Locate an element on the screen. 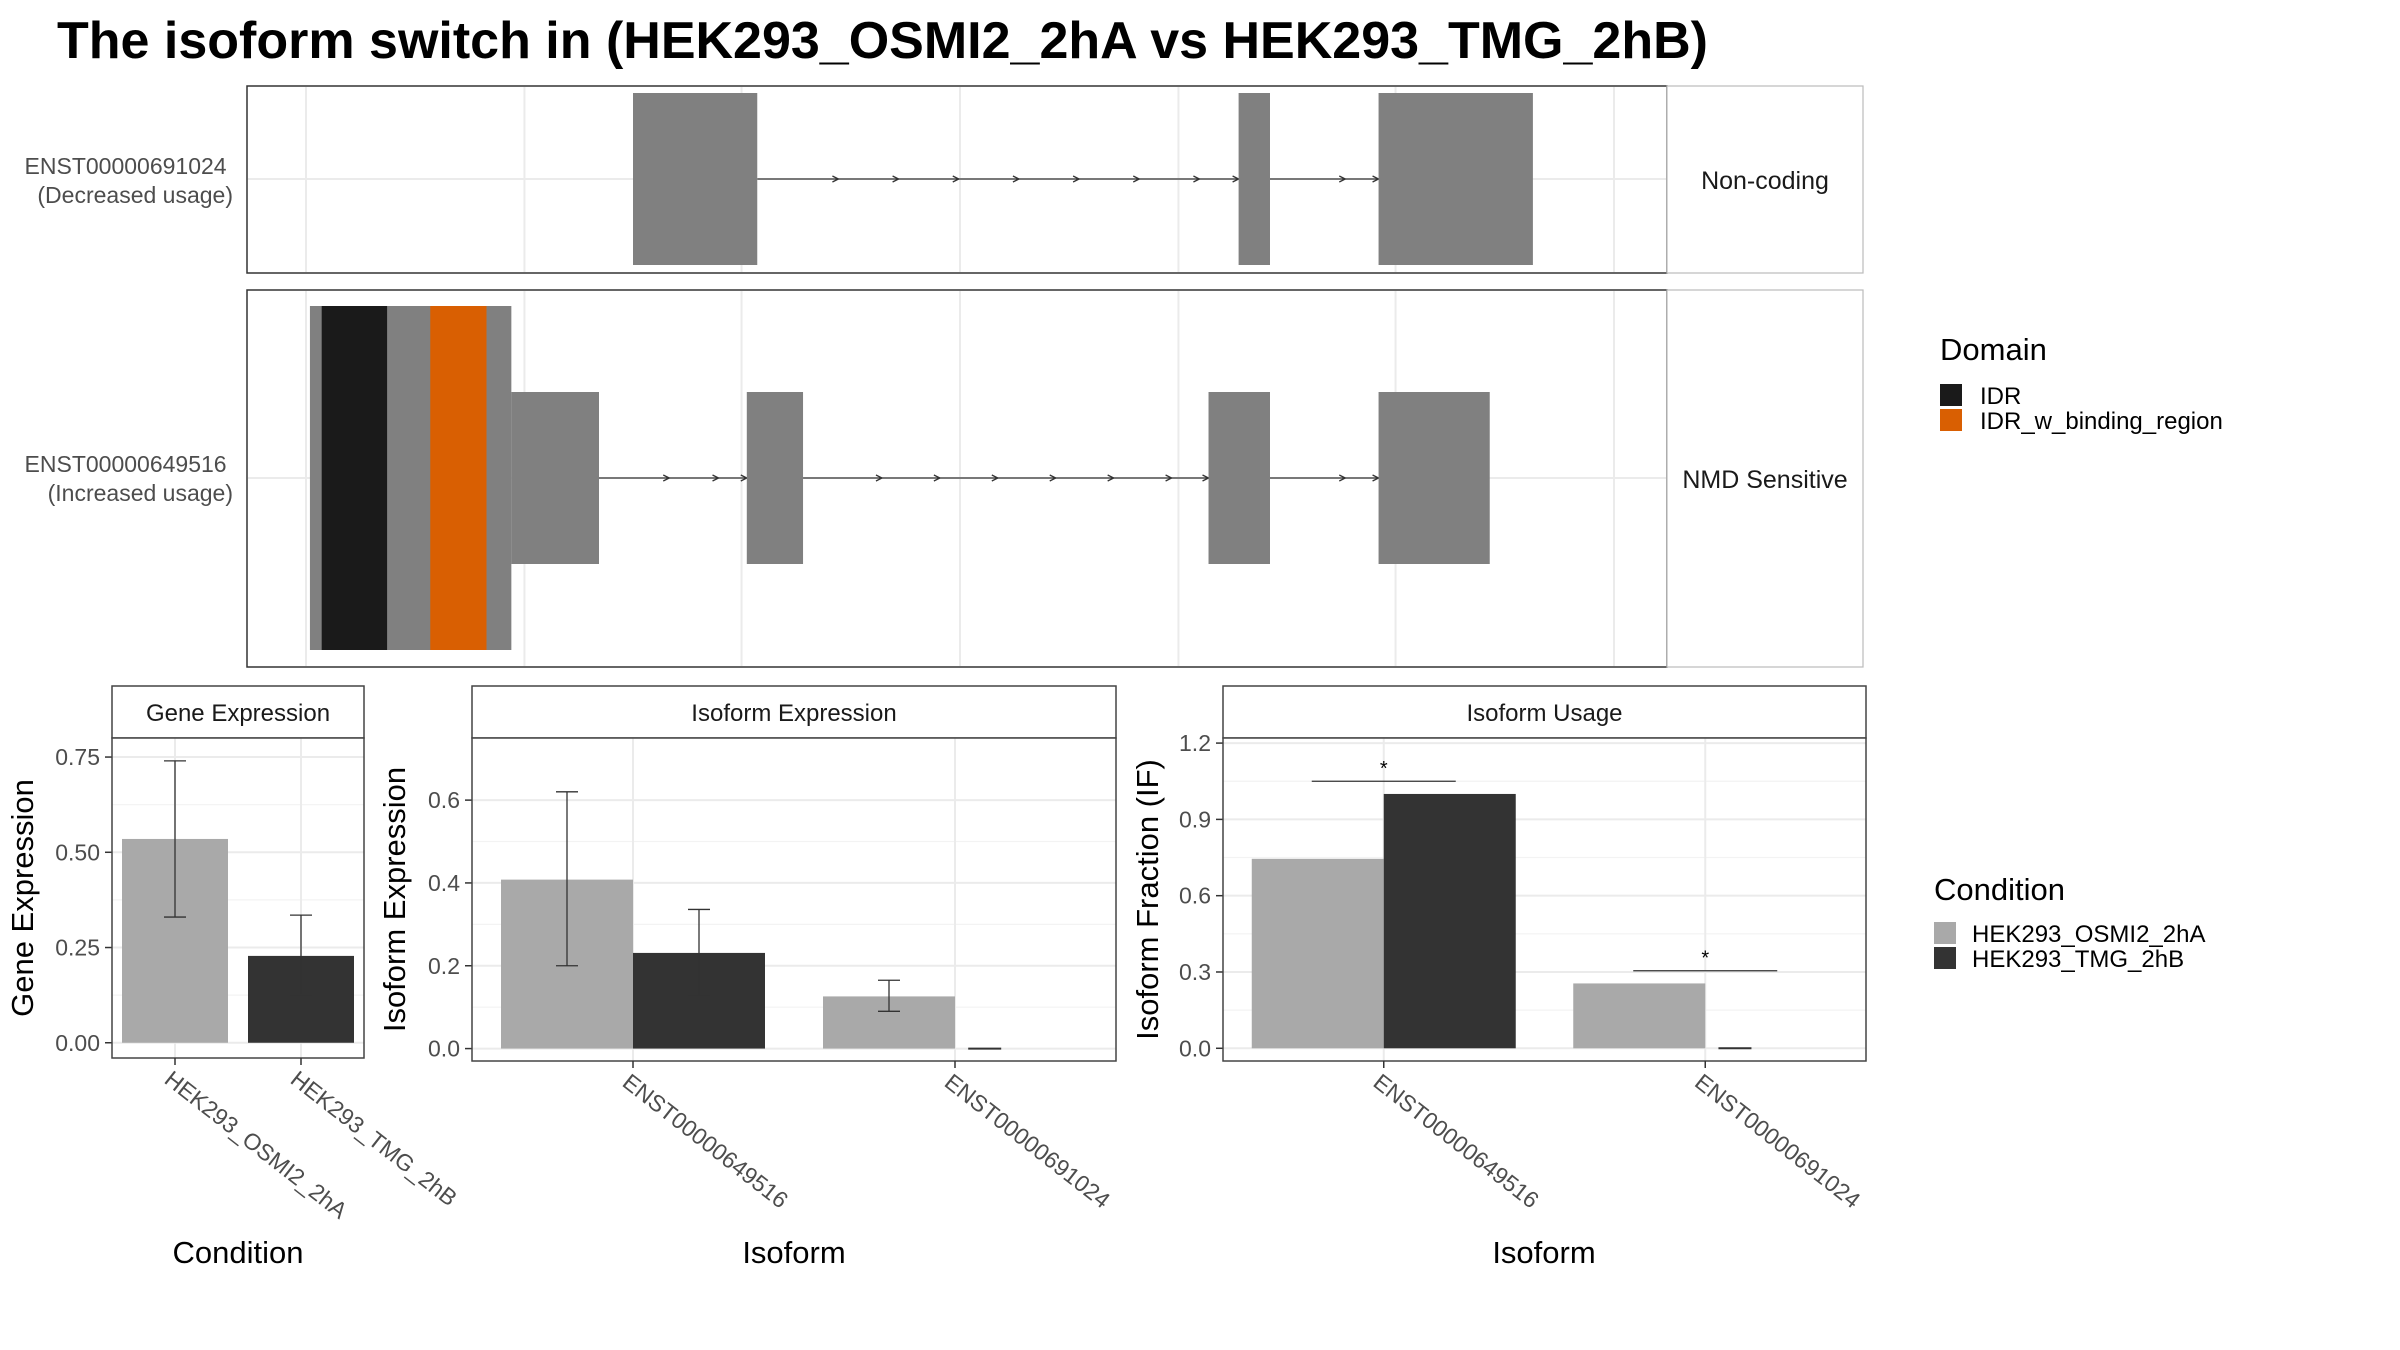  domain-legend-key-idr is located at coordinates (1951, 395).